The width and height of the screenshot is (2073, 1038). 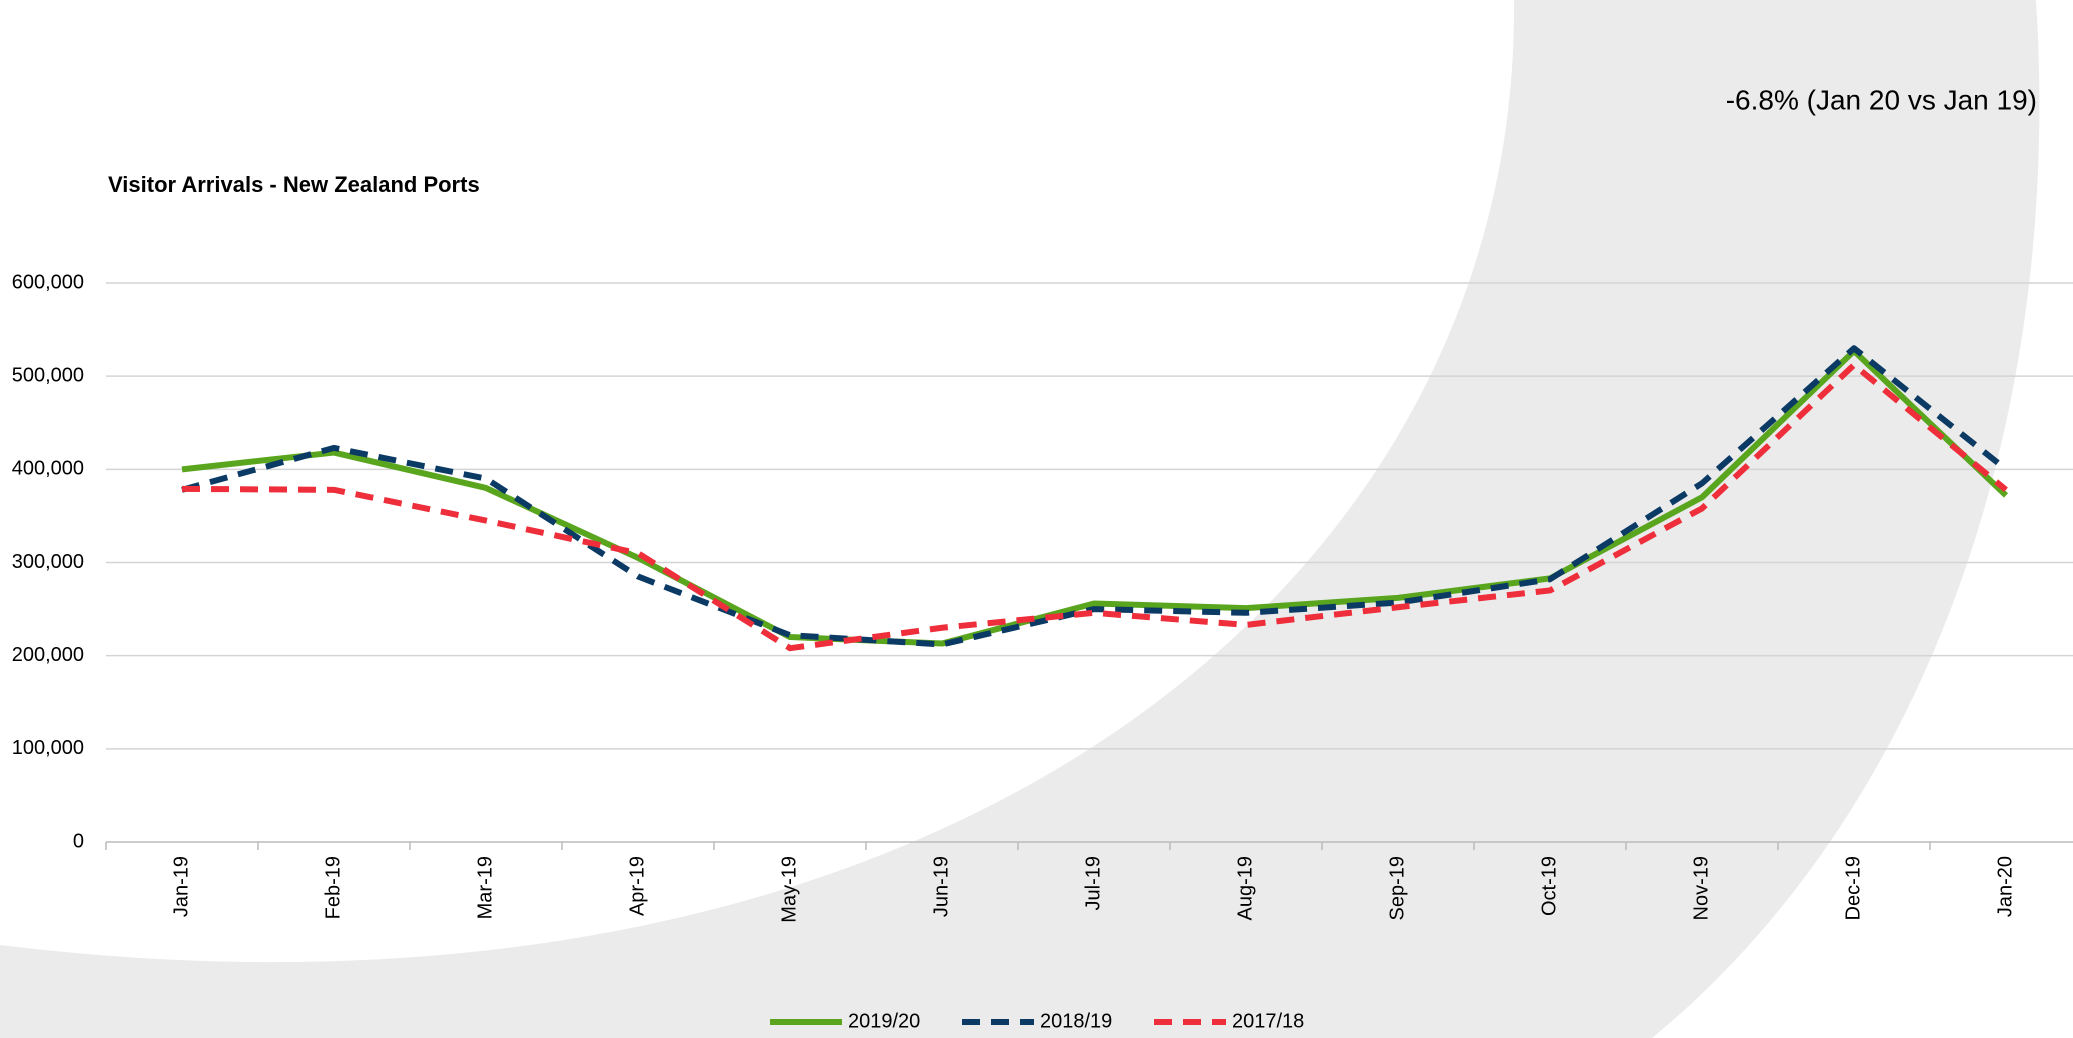 What do you see at coordinates (48, 655) in the screenshot?
I see `y-tick-label: 200,000` at bounding box center [48, 655].